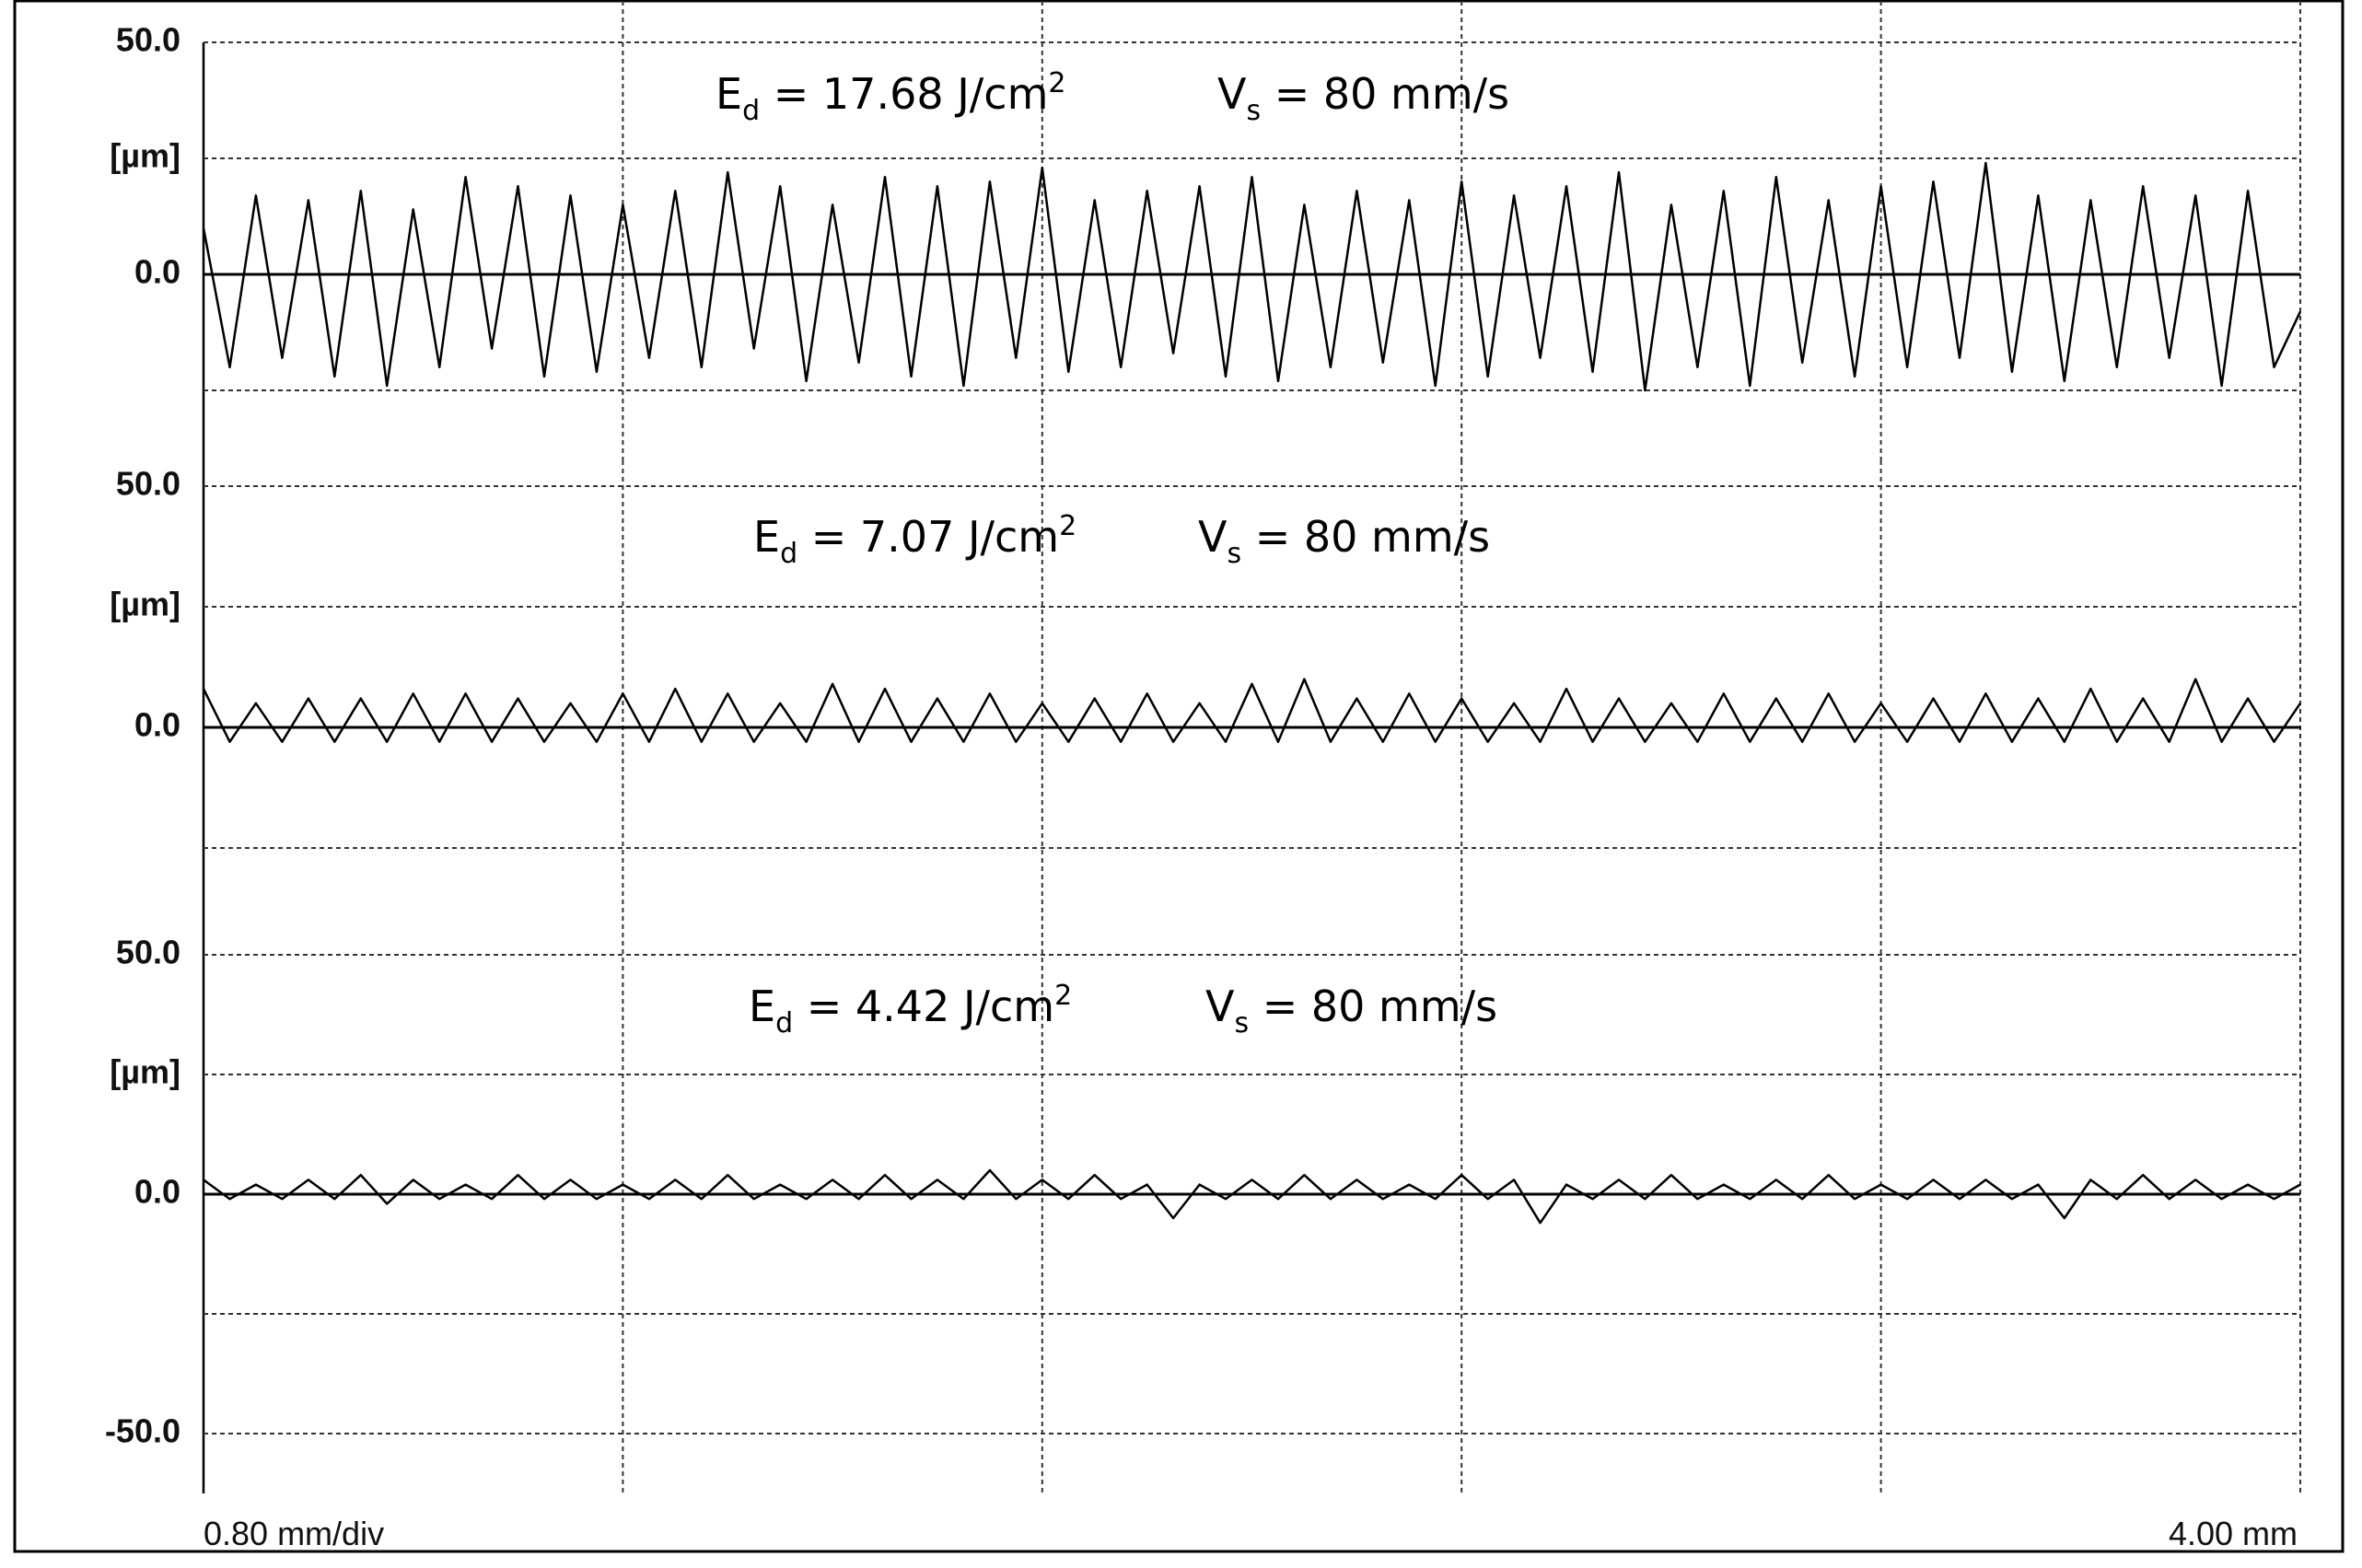 This screenshot has width=2362, height=1568. I want to click on annotation: Ed = 17.68 J/cm2, so click(890, 97).